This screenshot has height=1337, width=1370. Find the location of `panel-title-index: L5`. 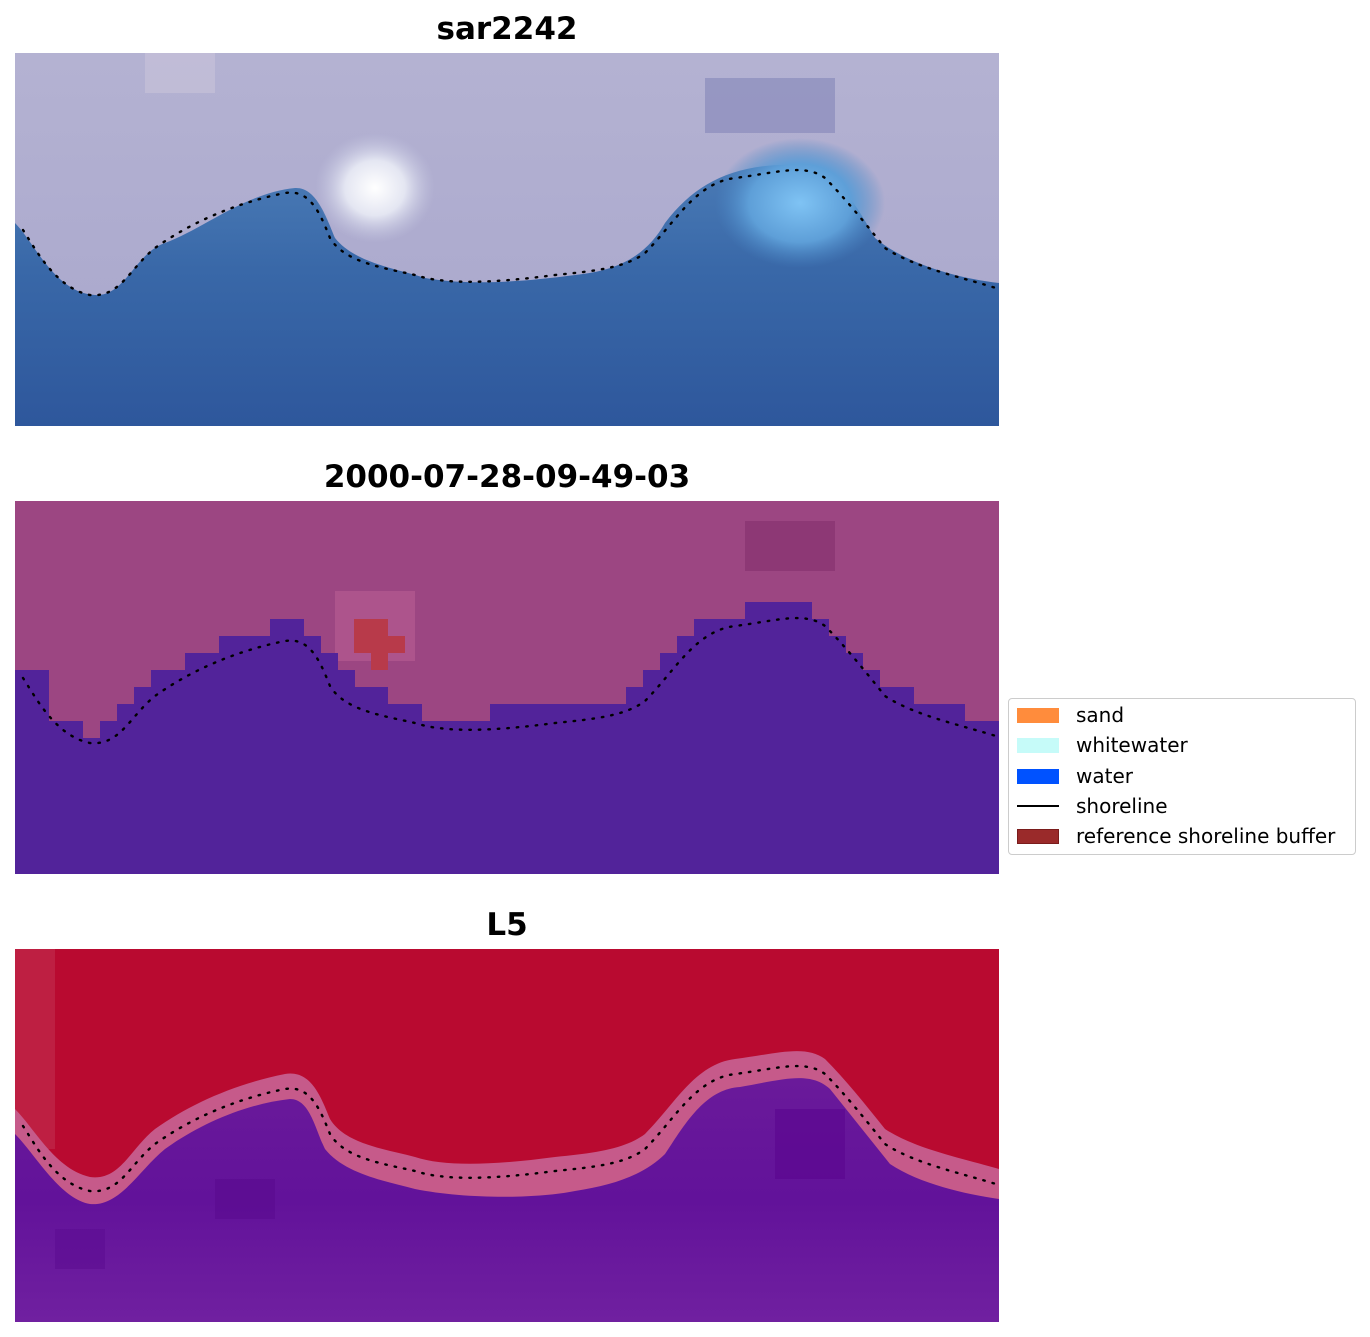

panel-title-index: L5 is located at coordinates (507, 925).